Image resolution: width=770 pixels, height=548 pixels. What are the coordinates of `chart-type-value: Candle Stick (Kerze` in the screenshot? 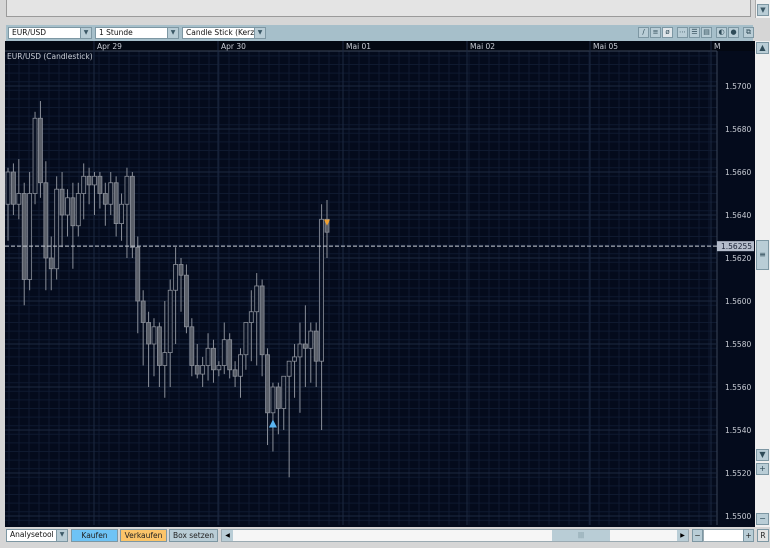 It's located at (222, 32).